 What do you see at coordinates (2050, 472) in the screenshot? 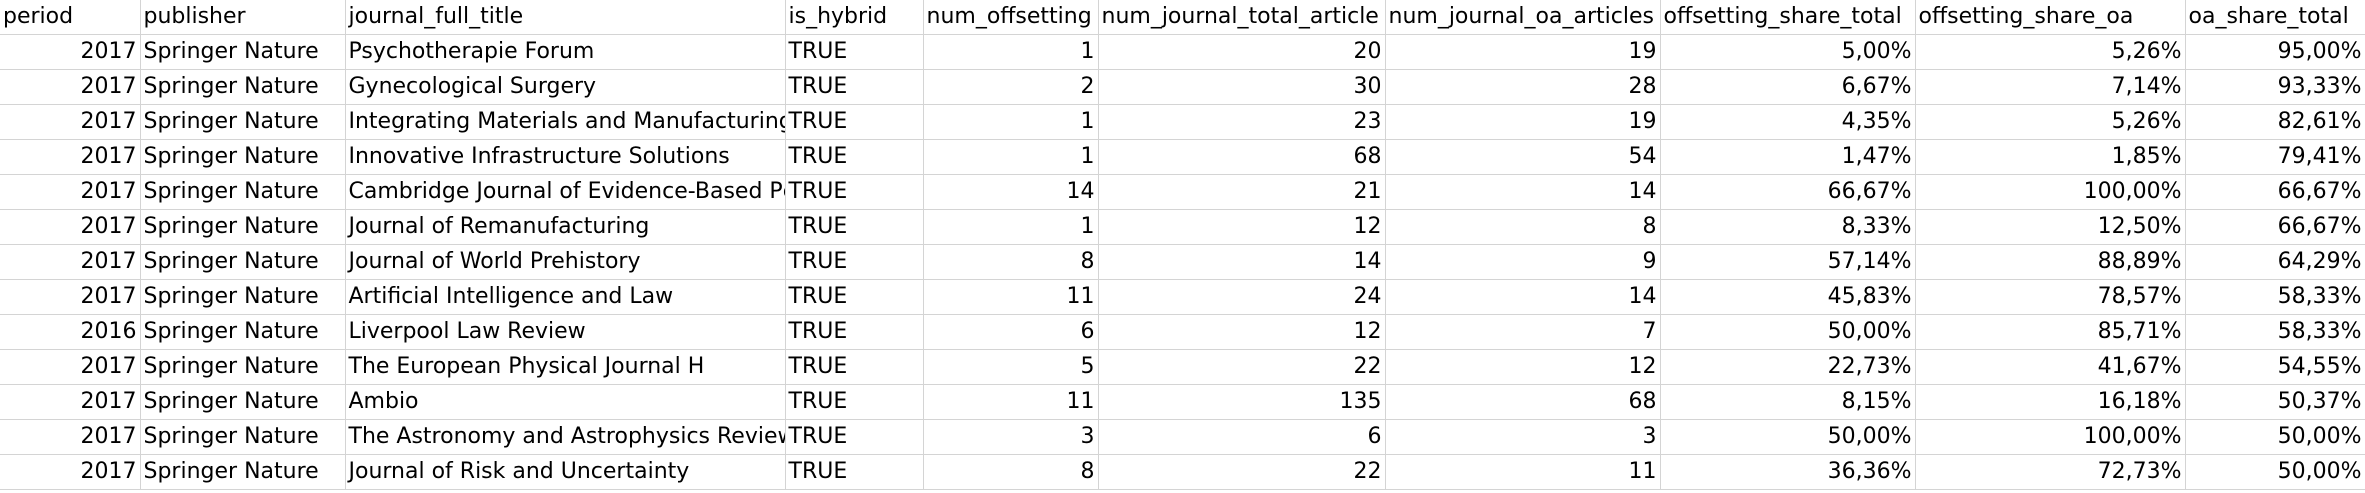
I see `offsetting-share-oa-cell: 72,73%` at bounding box center [2050, 472].